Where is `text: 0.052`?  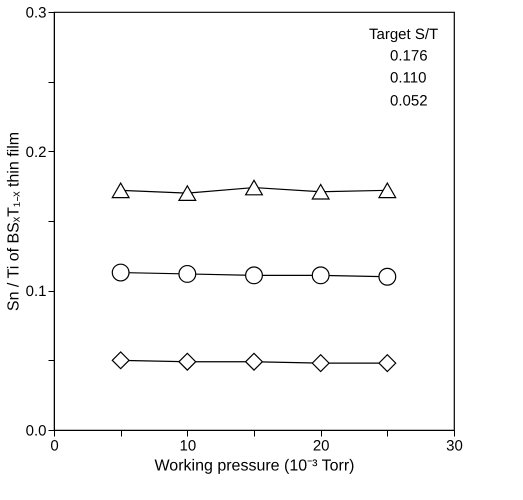
text: 0.052 is located at coordinates (409, 101).